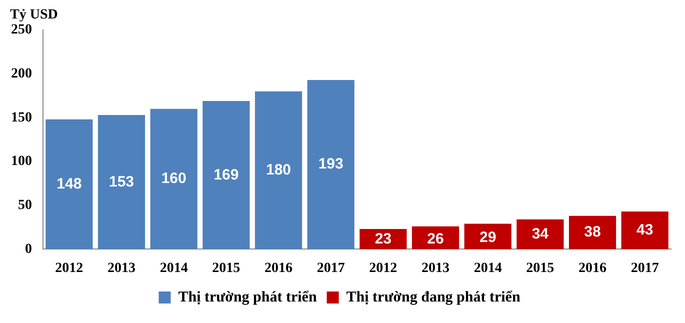 The image size is (685, 323). I want to click on data-label: 38, so click(592, 232).